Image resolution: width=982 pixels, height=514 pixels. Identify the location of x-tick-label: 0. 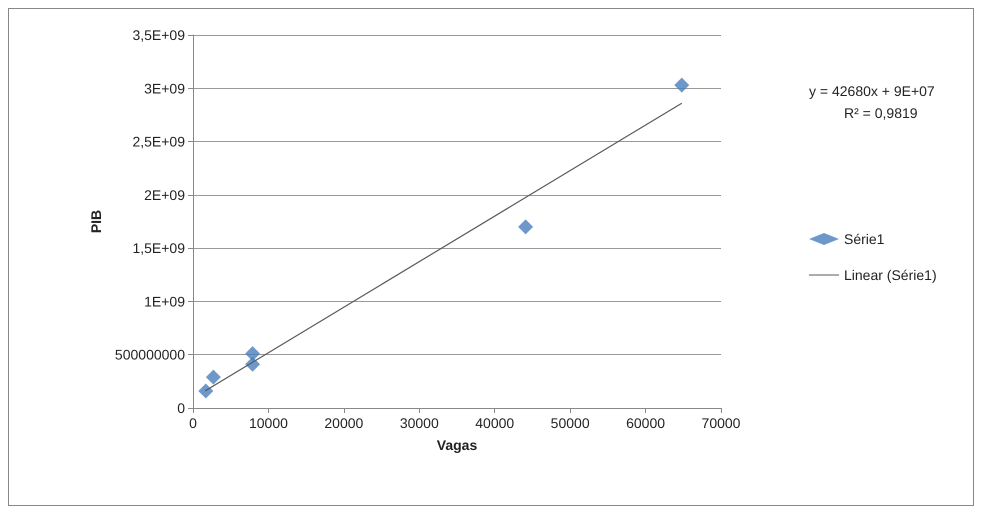
(193, 423).